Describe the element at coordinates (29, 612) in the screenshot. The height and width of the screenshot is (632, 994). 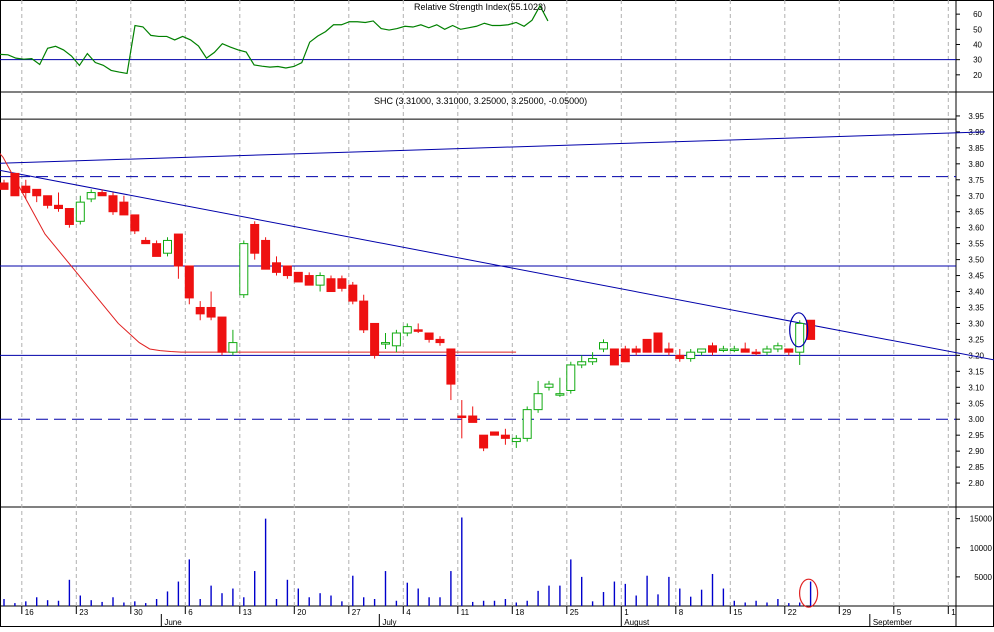
I see `x-tick-label-0: 16` at that location.